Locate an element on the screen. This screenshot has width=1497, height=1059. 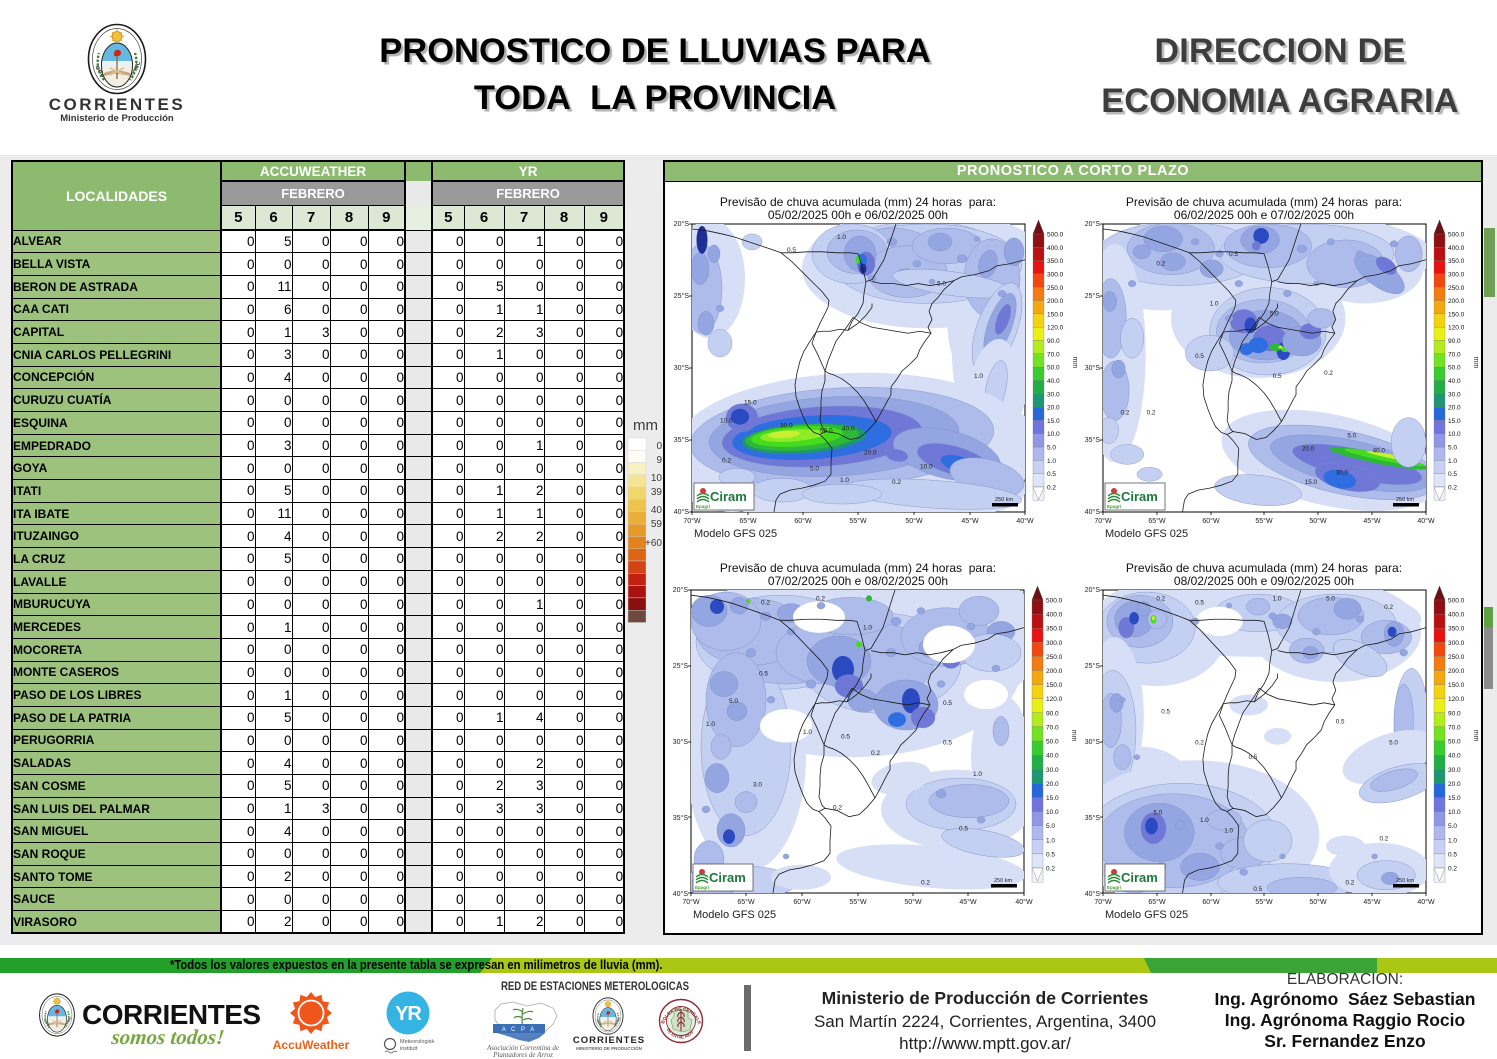
svg-text: 30°S is located at coordinates (1093, 742).